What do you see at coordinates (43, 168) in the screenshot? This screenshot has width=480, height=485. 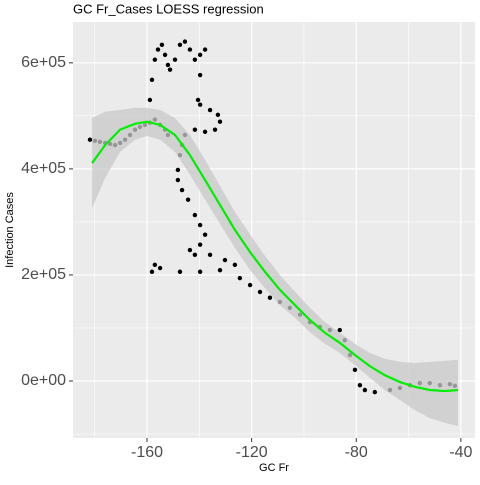 I see `y-tick-label: 4e+05` at bounding box center [43, 168].